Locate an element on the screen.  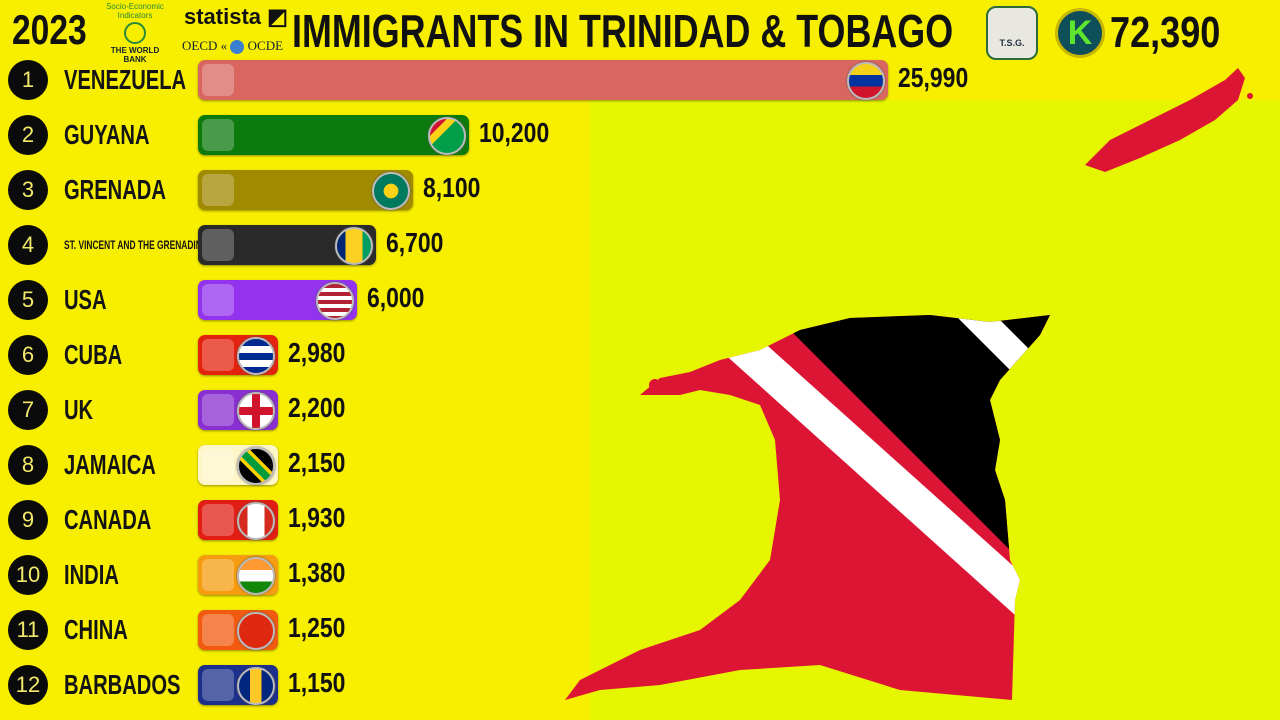
rank-badge: 12 is located at coordinates (28, 685).